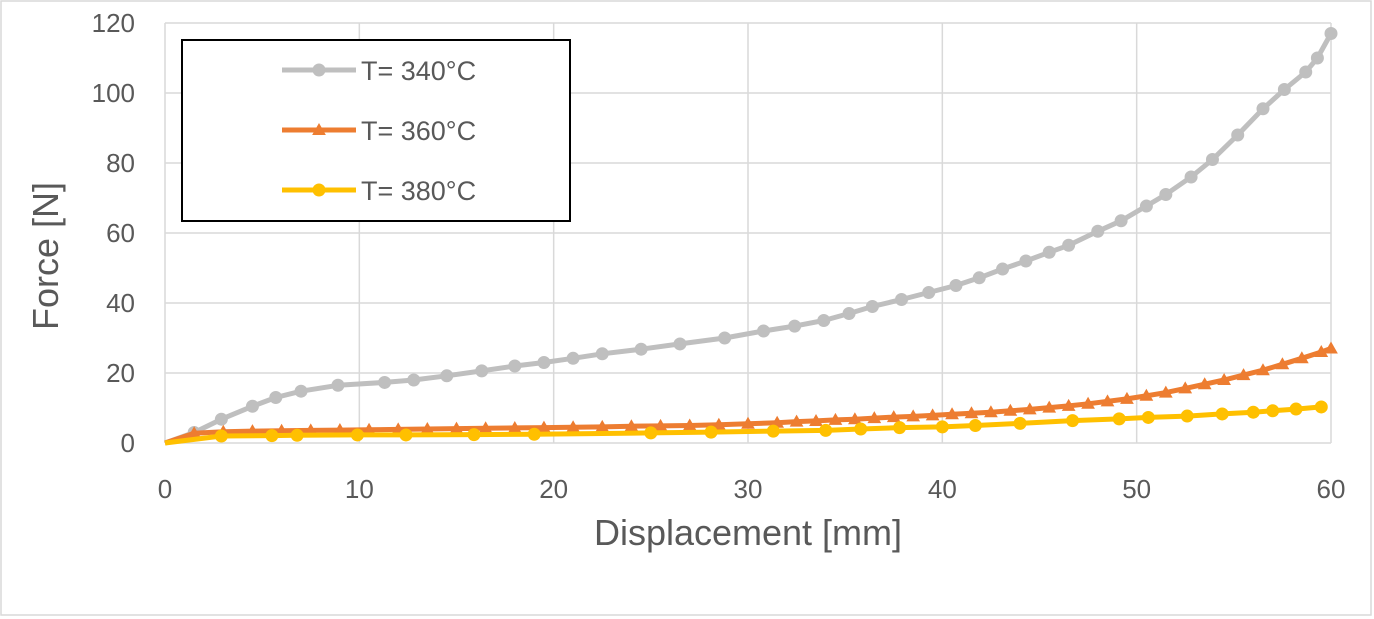 This screenshot has height=619, width=1374. What do you see at coordinates (128, 443) in the screenshot?
I see `y-tick-label: 0` at bounding box center [128, 443].